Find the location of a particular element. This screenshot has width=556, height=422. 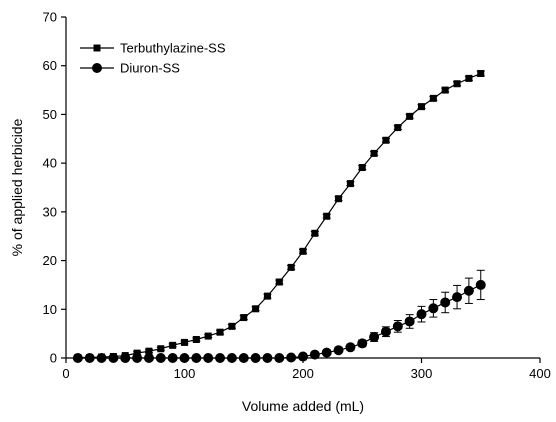

y-tick-label: 50 is located at coordinates (50, 114).